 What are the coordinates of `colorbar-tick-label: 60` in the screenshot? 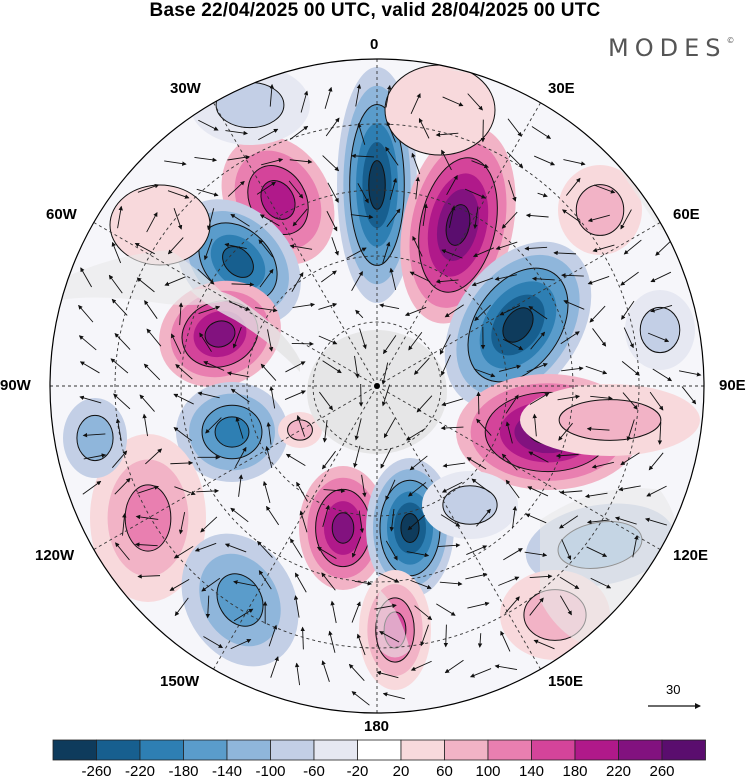 It's located at (444, 771).